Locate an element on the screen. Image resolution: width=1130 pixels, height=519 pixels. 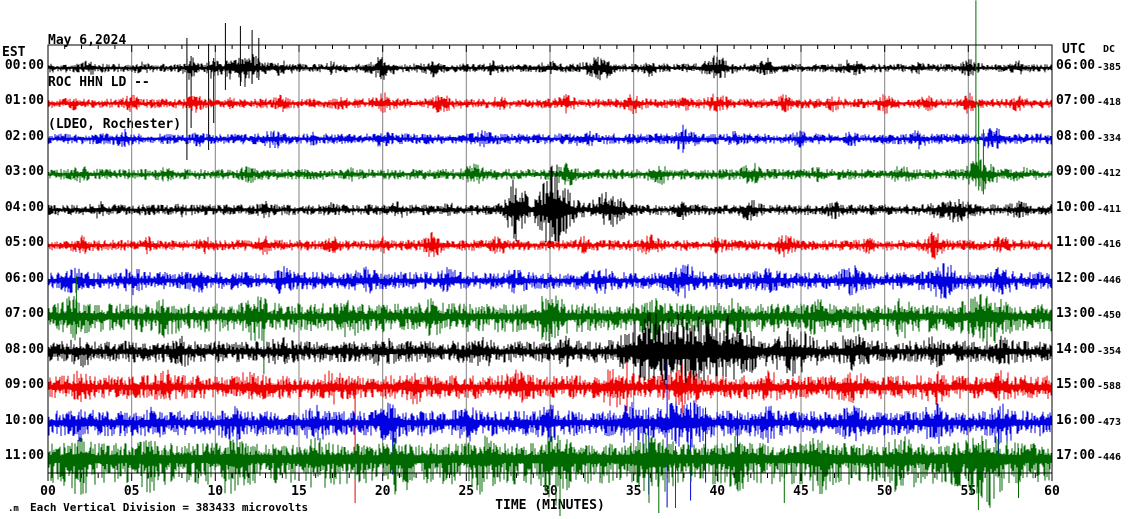
seismic-trace-est-01:00 is located at coordinates (550, 103).